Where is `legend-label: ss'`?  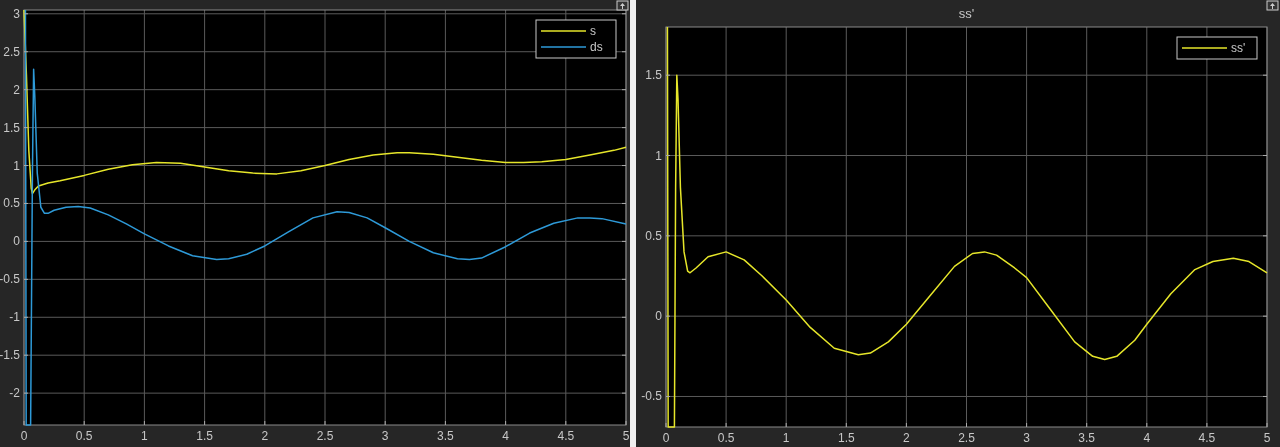 legend-label: ss' is located at coordinates (1238, 48).